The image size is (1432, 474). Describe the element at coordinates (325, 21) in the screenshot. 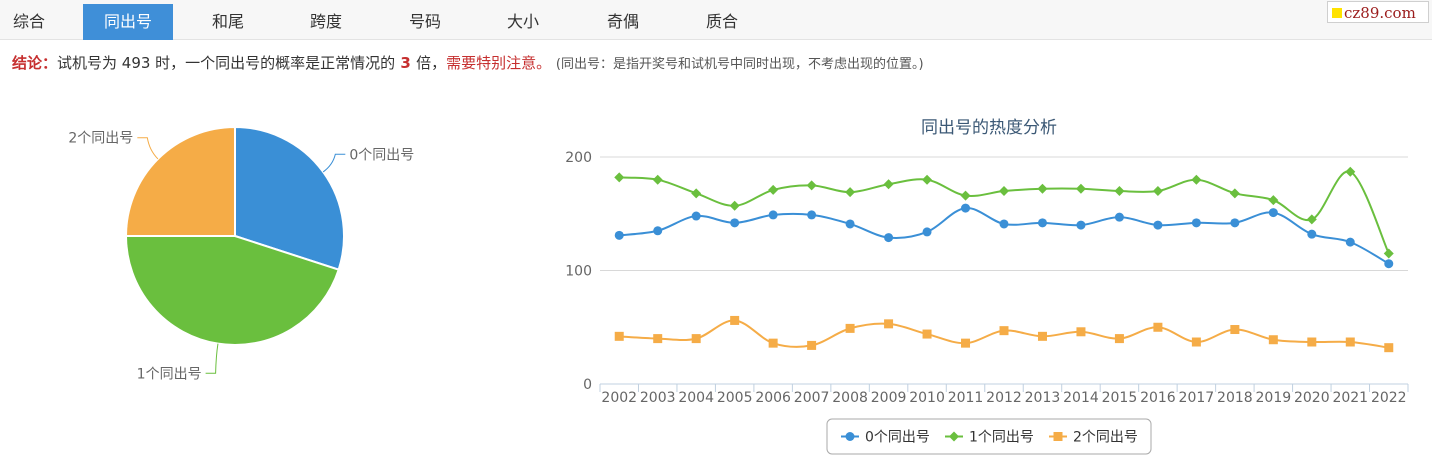

I see `tab-span: 跨度` at that location.